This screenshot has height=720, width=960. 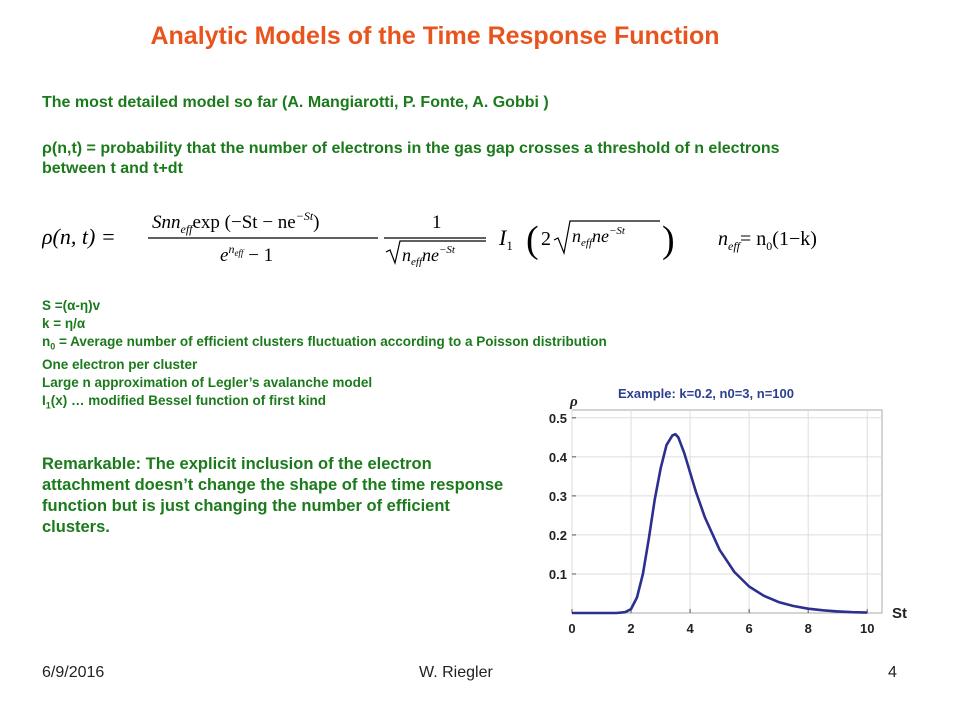 What do you see at coordinates (224, 255) in the screenshot?
I see `formula-denominator: e` at bounding box center [224, 255].